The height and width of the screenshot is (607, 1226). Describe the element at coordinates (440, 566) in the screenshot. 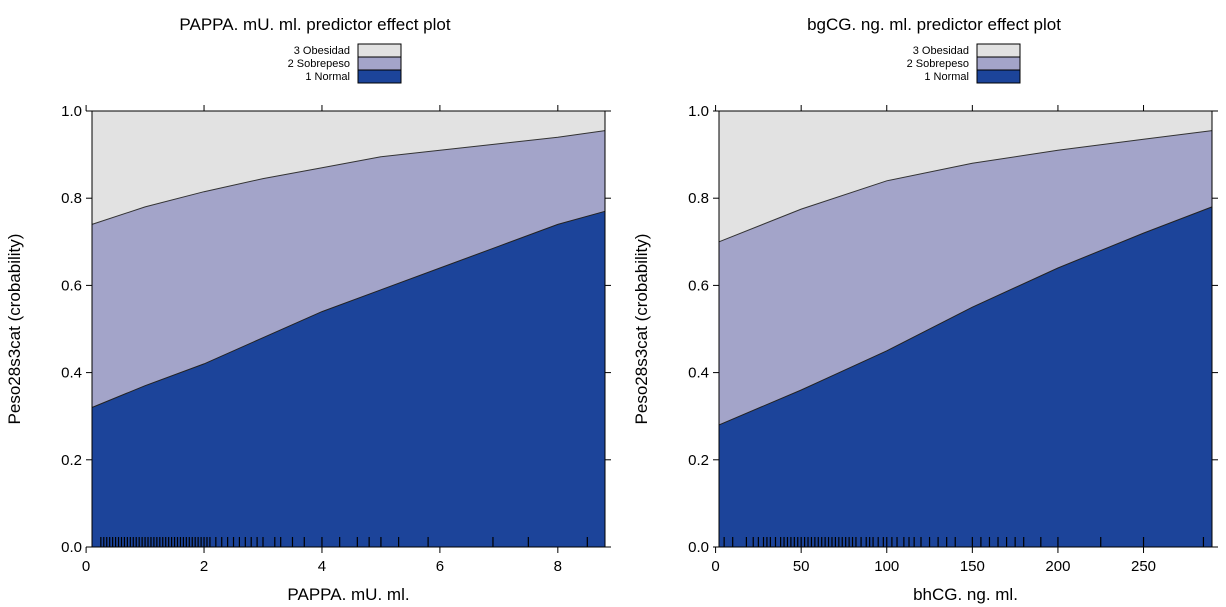

I see `x-tick-label: 6` at that location.